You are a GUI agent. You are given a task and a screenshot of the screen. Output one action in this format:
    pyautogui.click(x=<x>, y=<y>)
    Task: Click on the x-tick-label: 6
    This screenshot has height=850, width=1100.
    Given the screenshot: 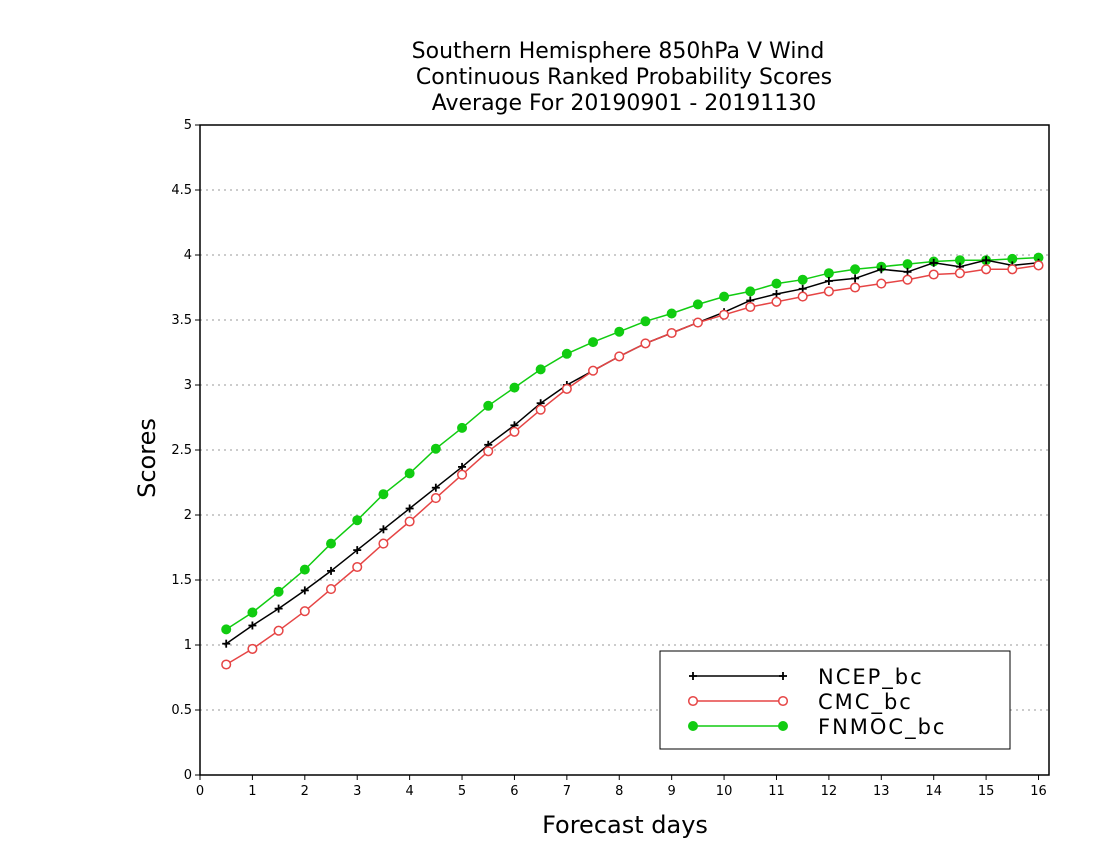 What is the action you would take?
    pyautogui.click(x=514, y=791)
    